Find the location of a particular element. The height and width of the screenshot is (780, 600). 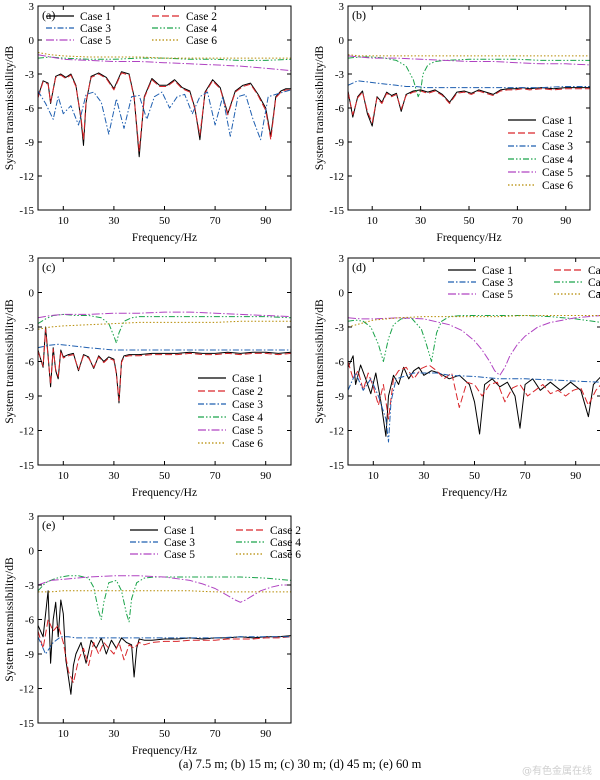

legend-label-case-4: Case 4 is located at coordinates (201, 29).